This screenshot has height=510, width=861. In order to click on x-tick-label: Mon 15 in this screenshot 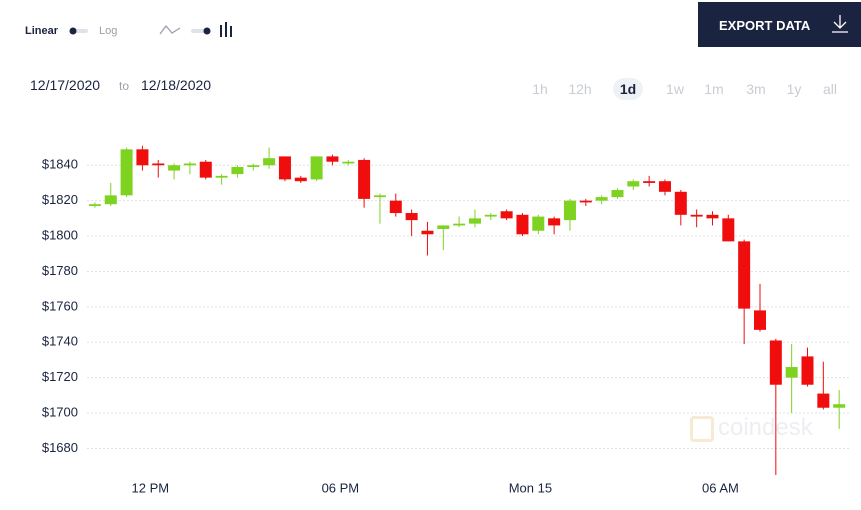, I will do `click(530, 487)`.